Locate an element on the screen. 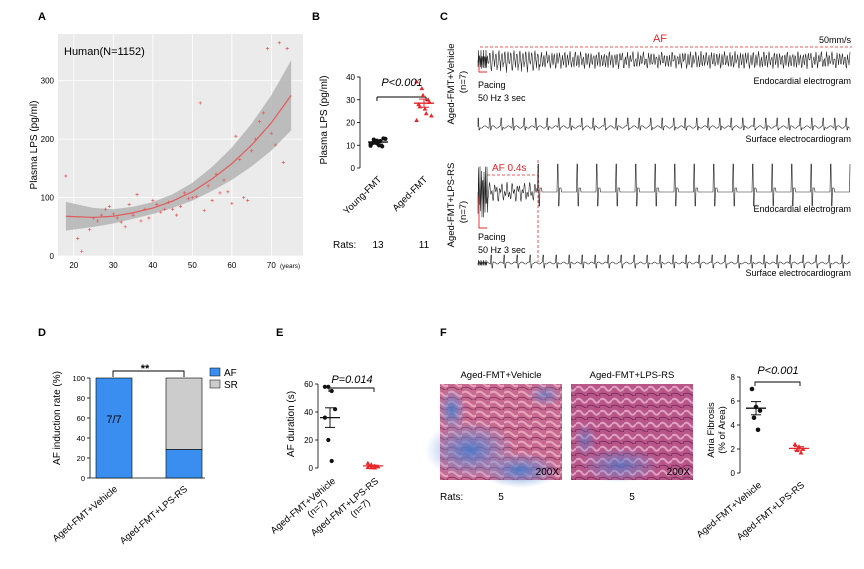 Image resolution: width=864 pixels, height=569 pixels. vehicle-n-label: (n=7) is located at coordinates (463, 82).